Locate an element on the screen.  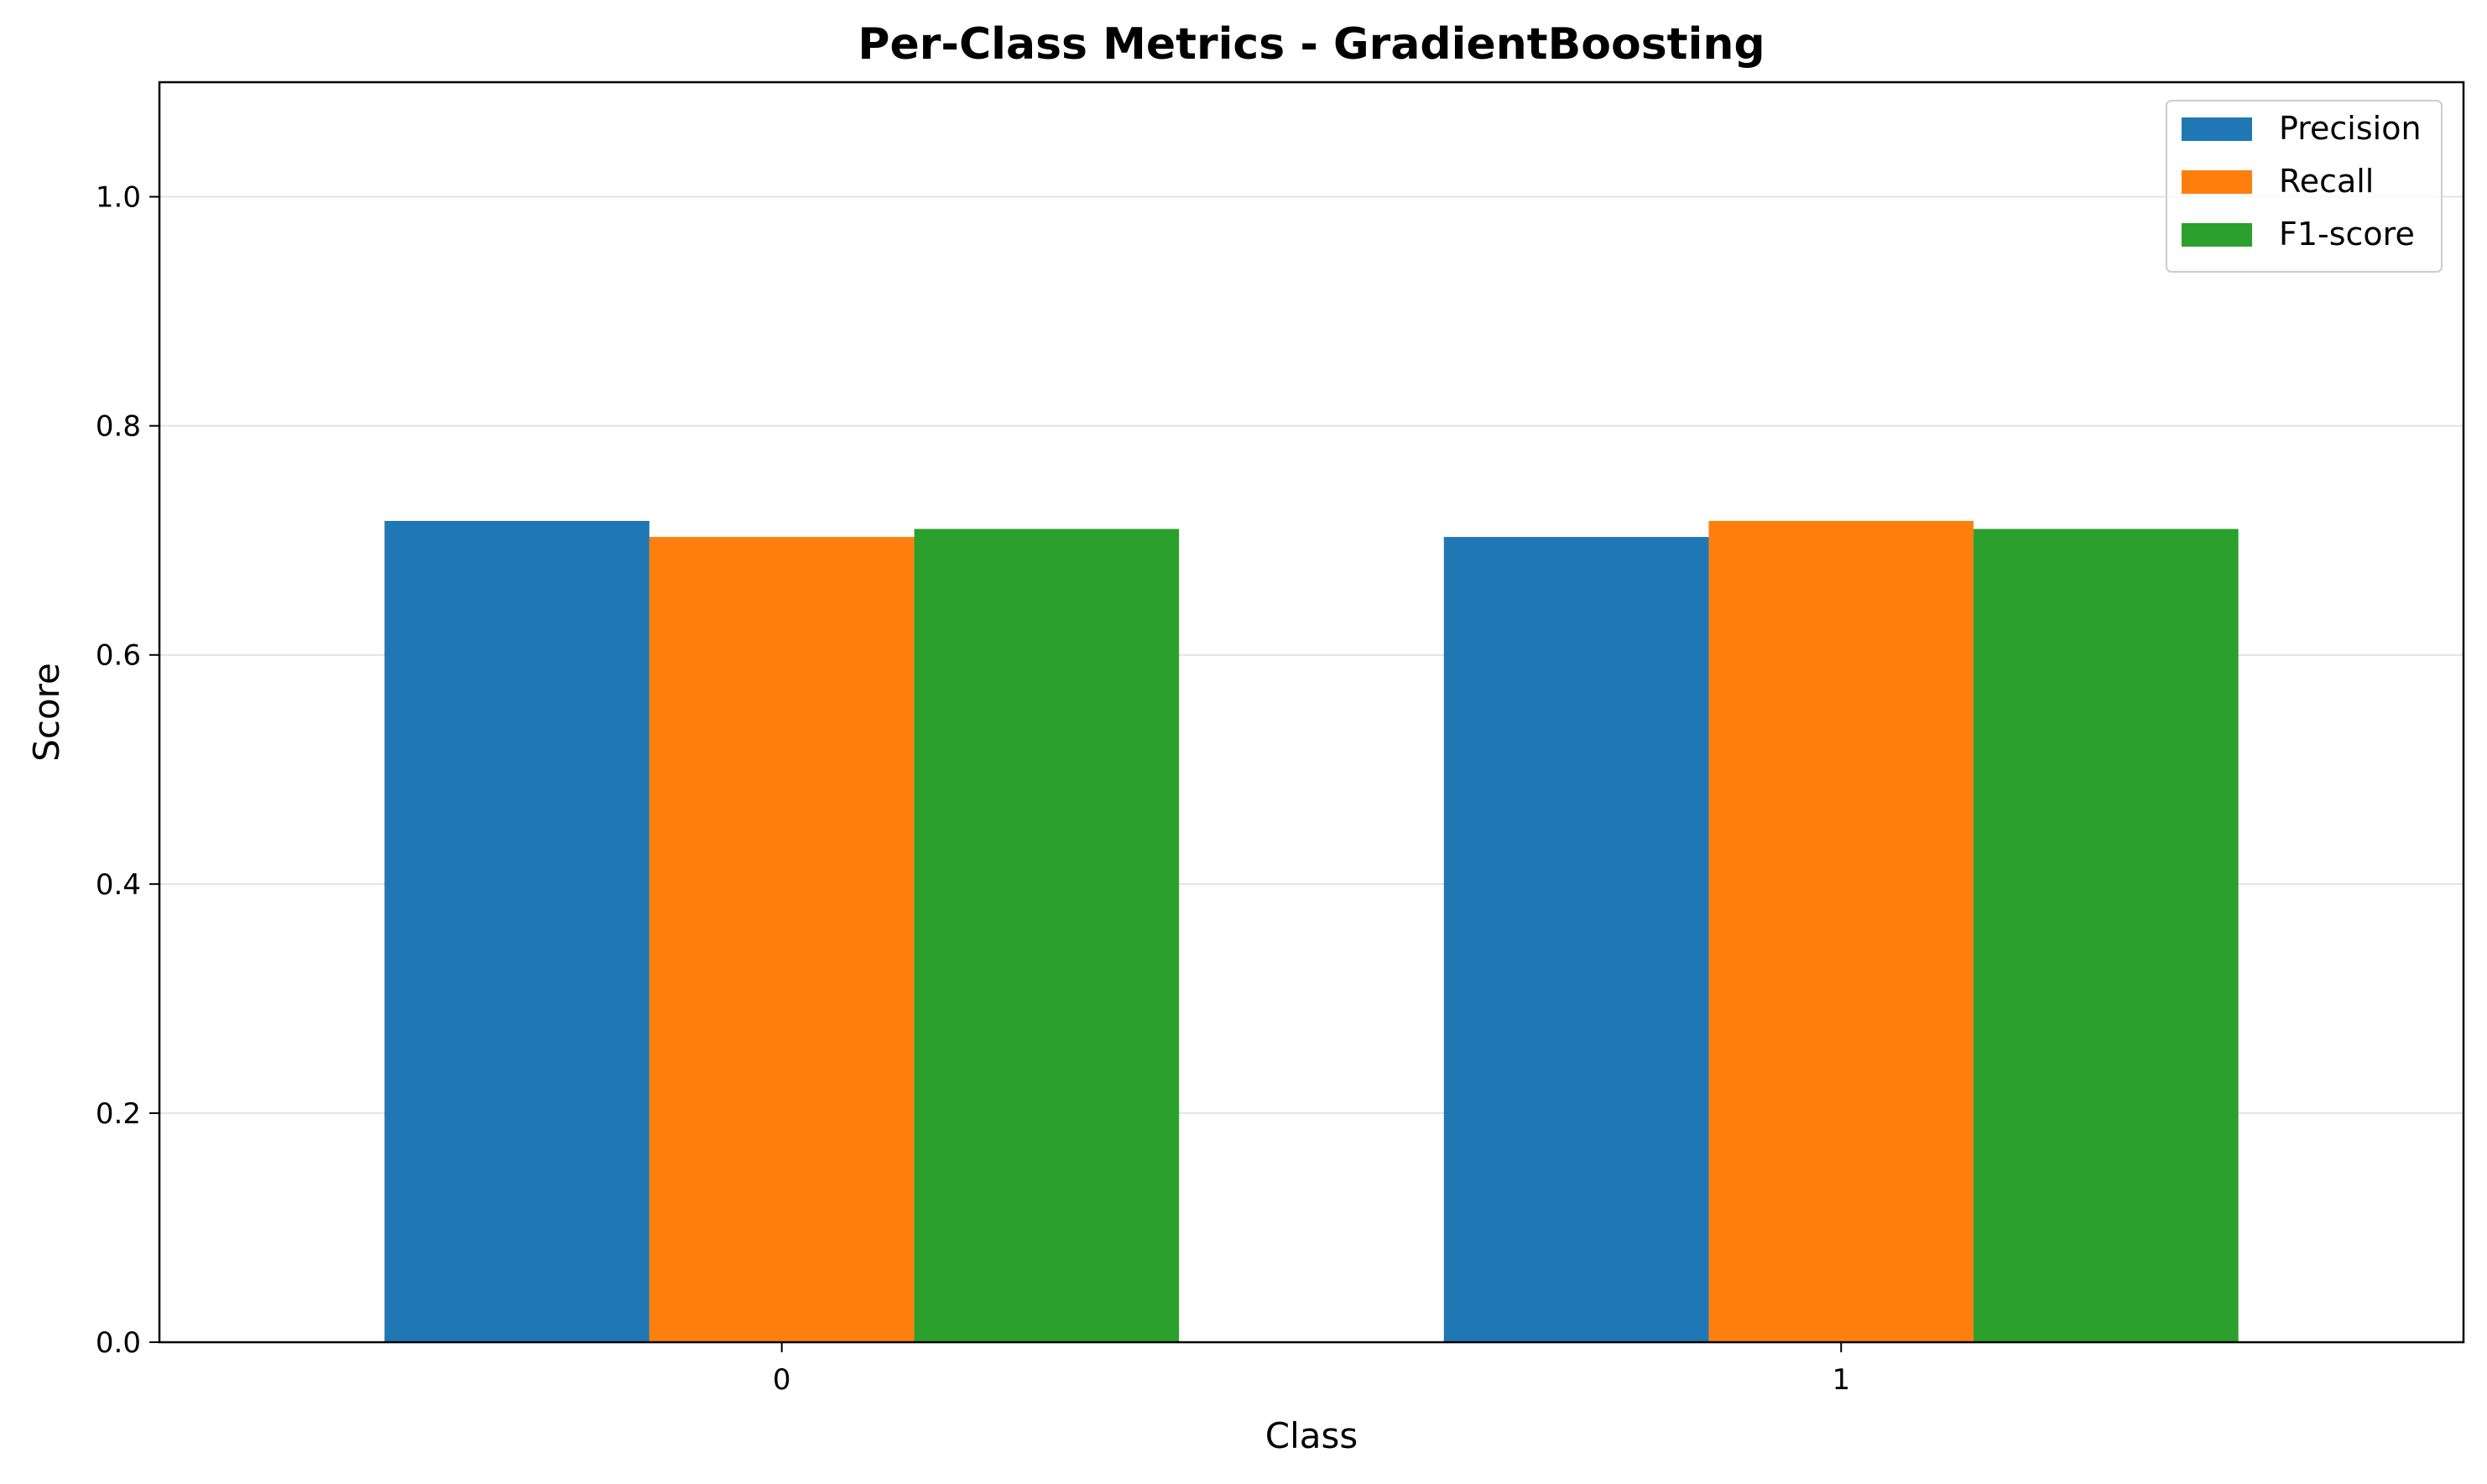
y-tick-label: 0.8 is located at coordinates (119, 427).